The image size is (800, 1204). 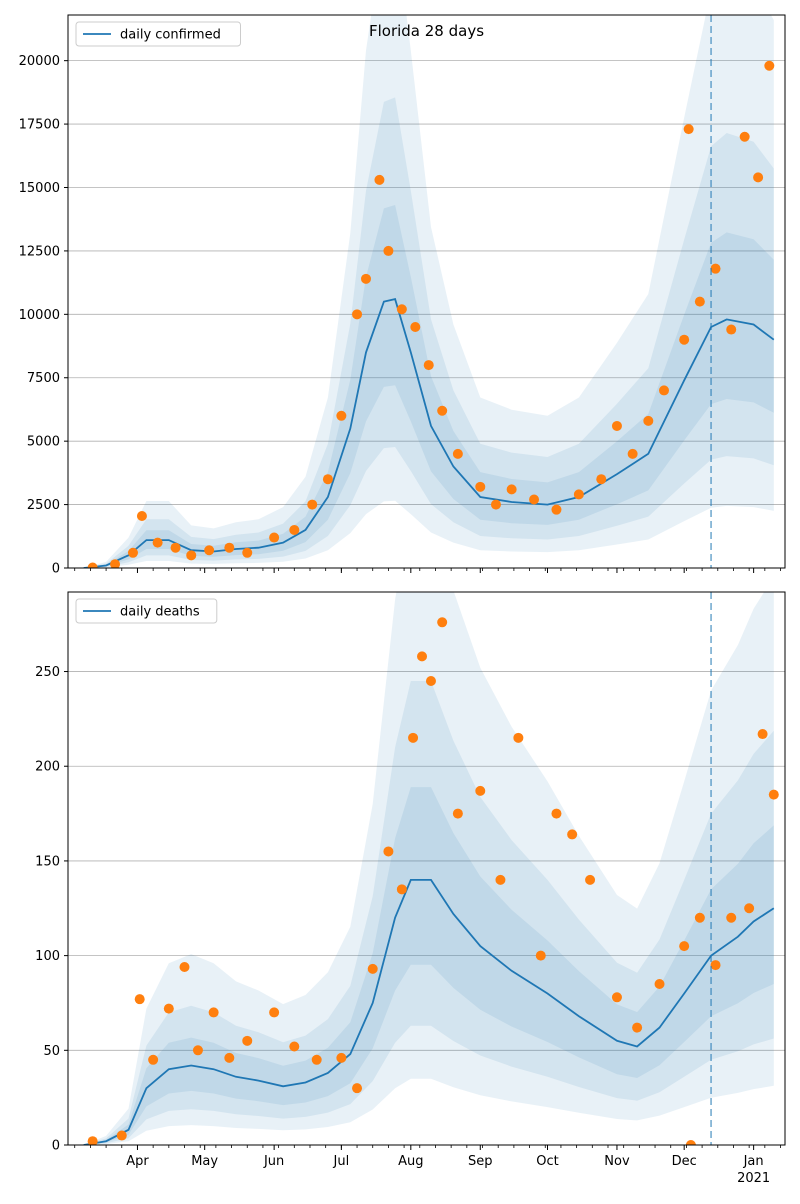 What do you see at coordinates (753, 1178) in the screenshot?
I see `x-year-label: 2021` at bounding box center [753, 1178].